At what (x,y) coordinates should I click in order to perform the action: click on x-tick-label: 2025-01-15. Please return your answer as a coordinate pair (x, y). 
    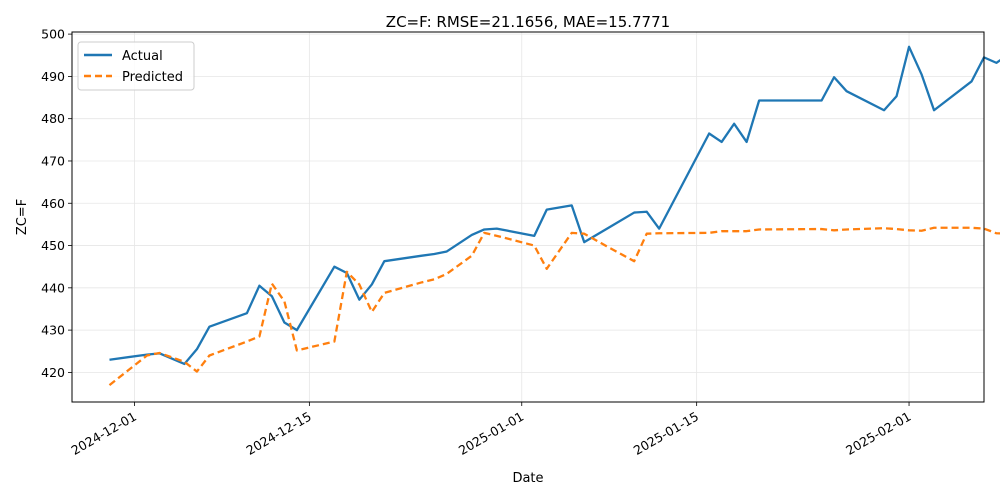
    Looking at the image, I should click on (666, 433).